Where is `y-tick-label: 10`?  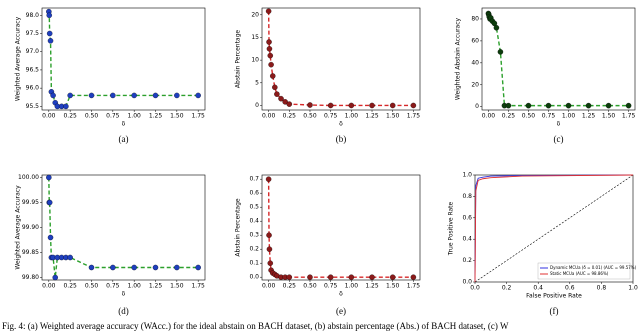
y-tick-label: 10 is located at coordinates (255, 60).